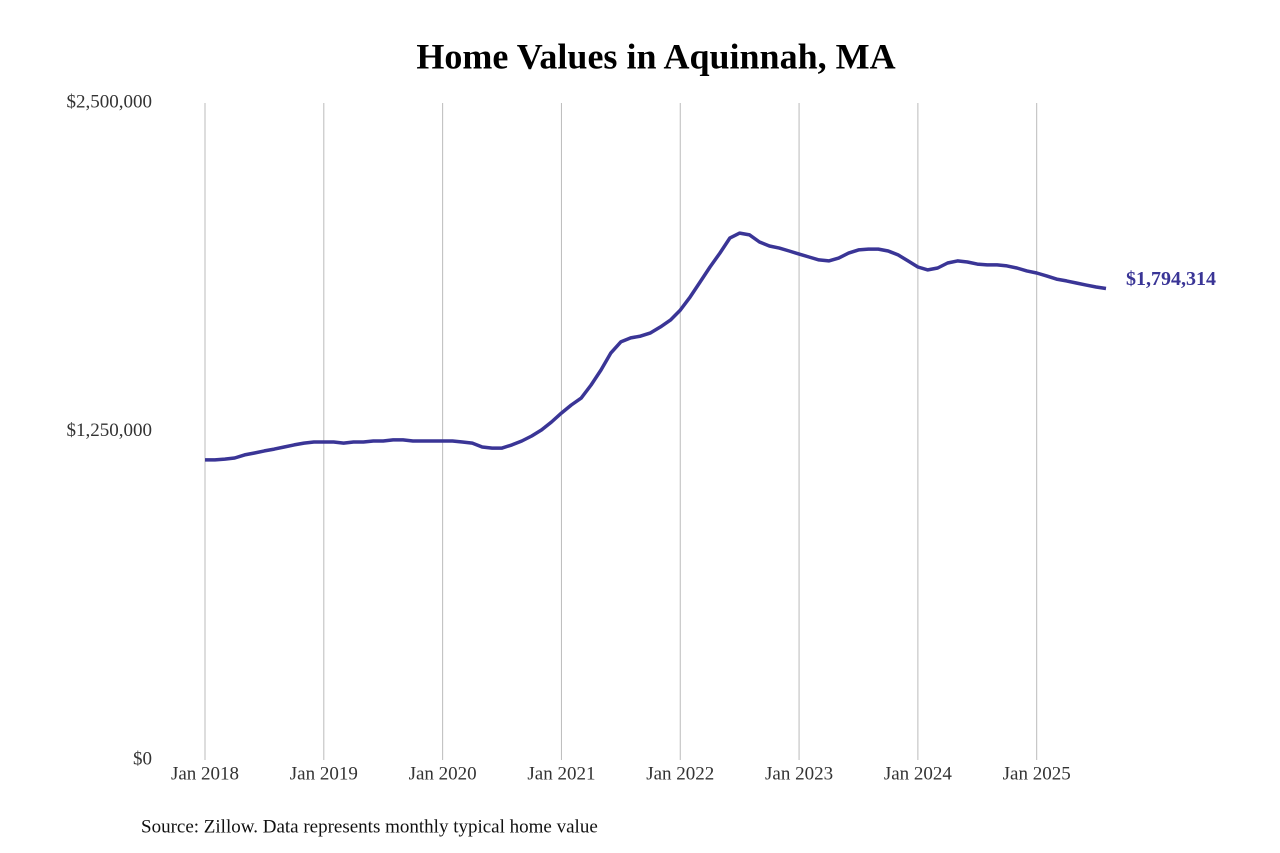 The width and height of the screenshot is (1280, 853). What do you see at coordinates (205, 773) in the screenshot?
I see `x-tick-label: Jan 2018` at bounding box center [205, 773].